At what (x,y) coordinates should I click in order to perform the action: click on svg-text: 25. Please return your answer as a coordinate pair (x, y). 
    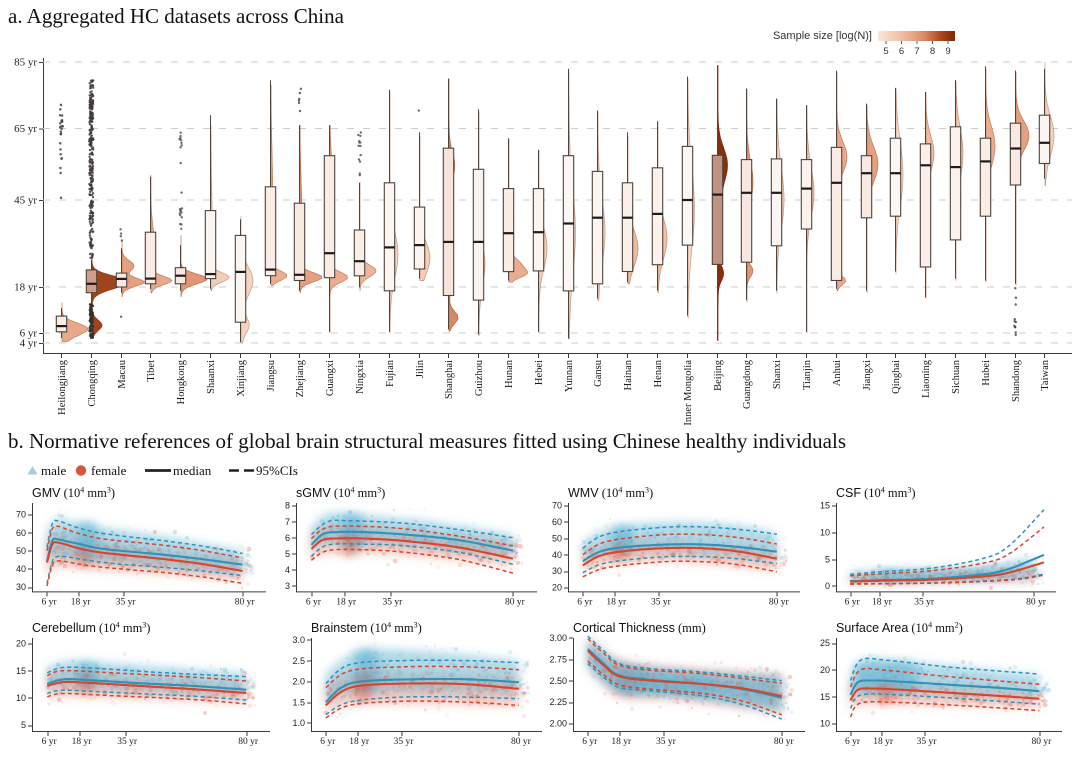
    Looking at the image, I should click on (825, 643).